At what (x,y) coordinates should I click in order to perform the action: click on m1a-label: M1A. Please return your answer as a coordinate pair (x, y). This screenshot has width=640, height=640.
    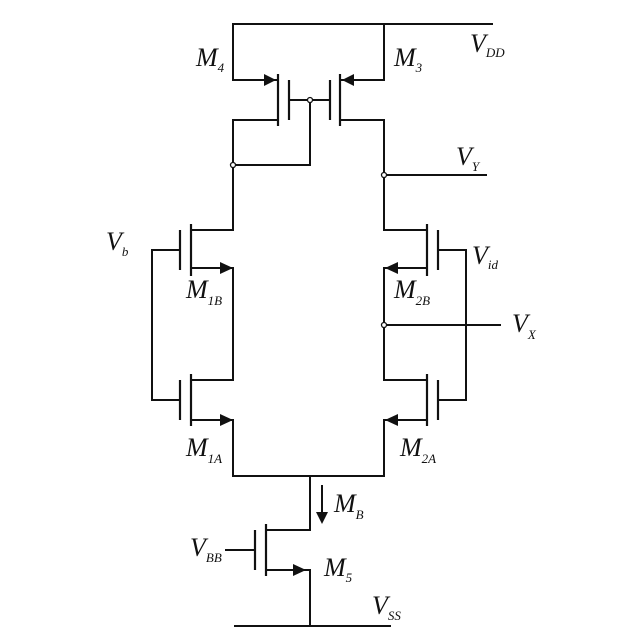
    Looking at the image, I should click on (203, 449).